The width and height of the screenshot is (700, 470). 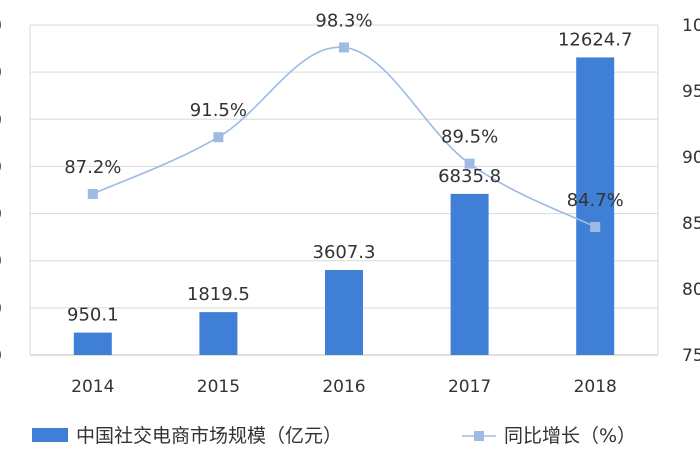 I want to click on x-tick-label: 2015, so click(x=218, y=387).